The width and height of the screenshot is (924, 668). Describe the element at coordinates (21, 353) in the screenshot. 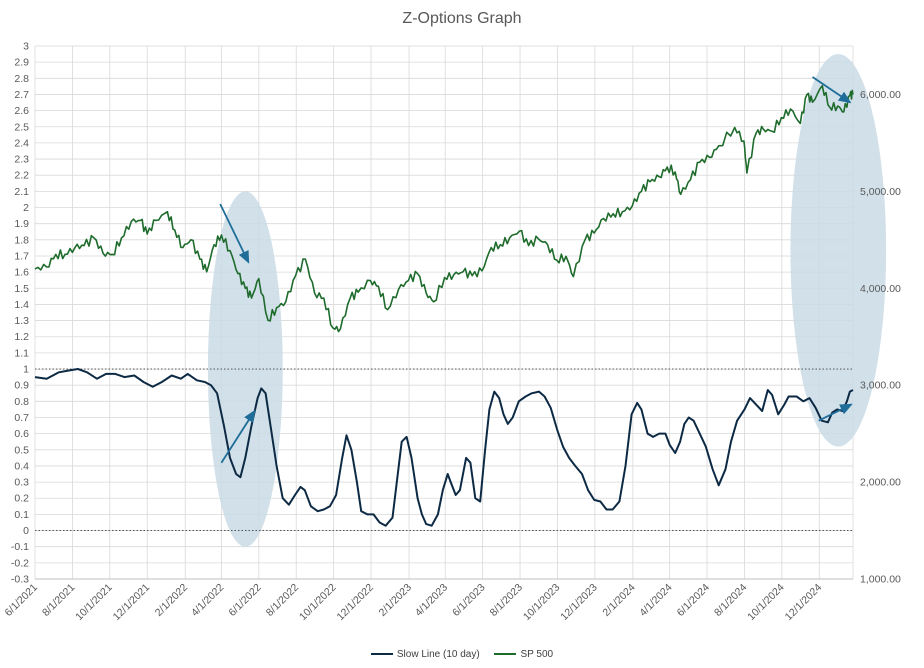

I see `left-axis-tick-label: 1.1` at that location.